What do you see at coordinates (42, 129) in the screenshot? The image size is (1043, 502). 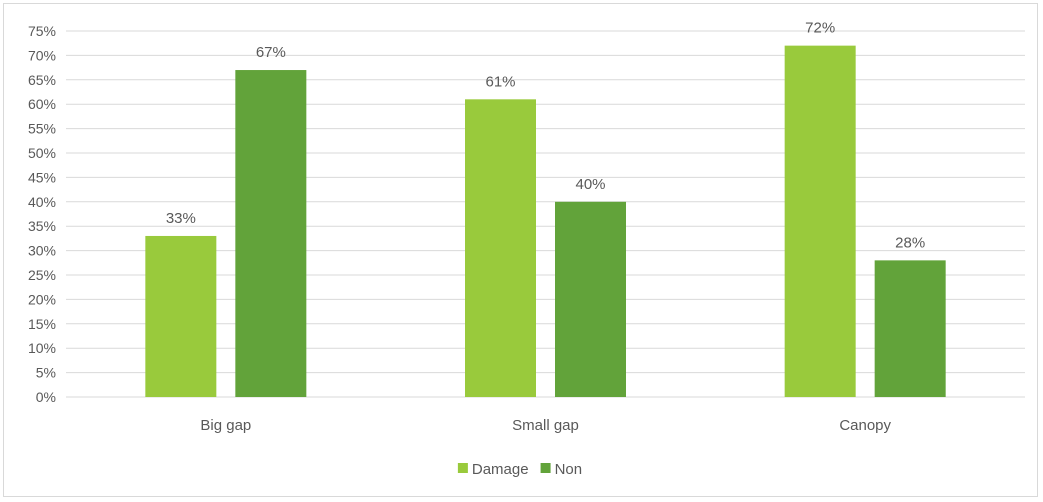 I see `y-tick-label: 55%` at bounding box center [42, 129].